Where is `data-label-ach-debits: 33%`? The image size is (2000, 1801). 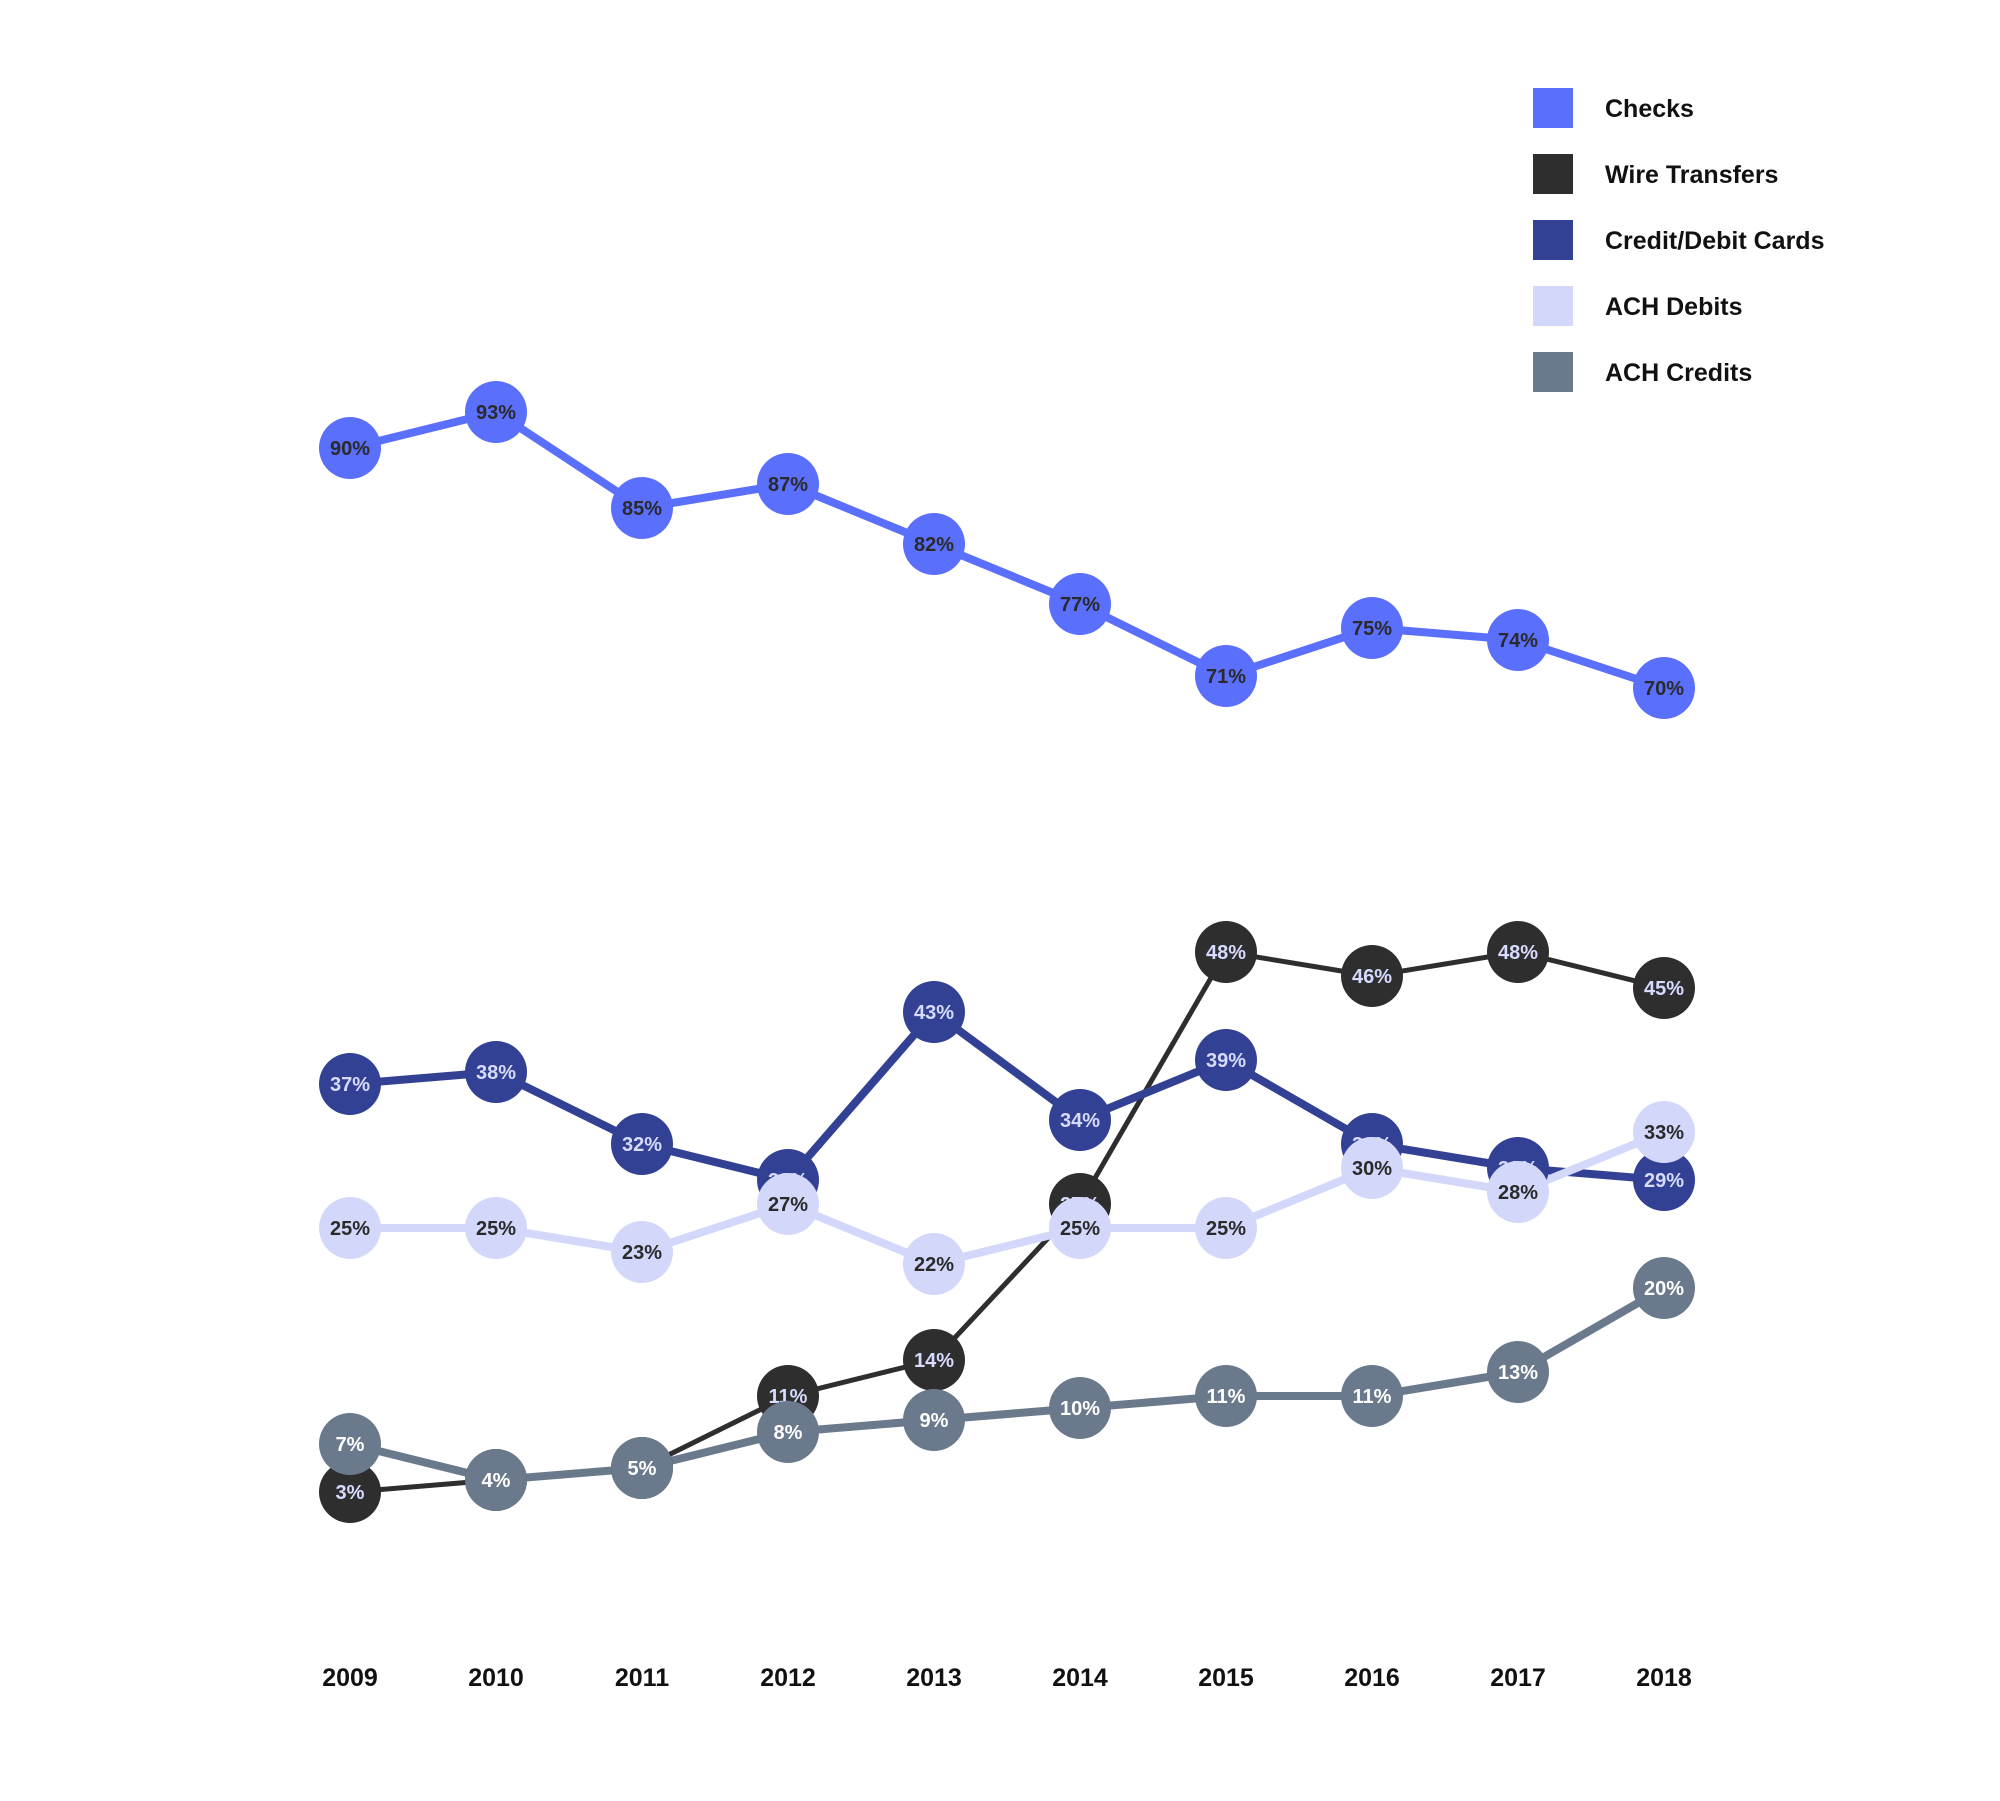
data-label-ach-debits: 33% is located at coordinates (1664, 1133).